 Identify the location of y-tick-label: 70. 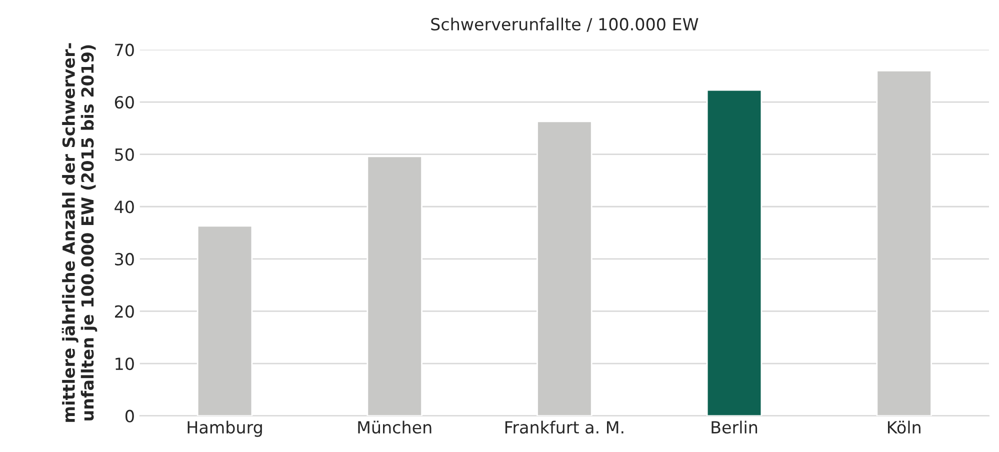
(124, 50).